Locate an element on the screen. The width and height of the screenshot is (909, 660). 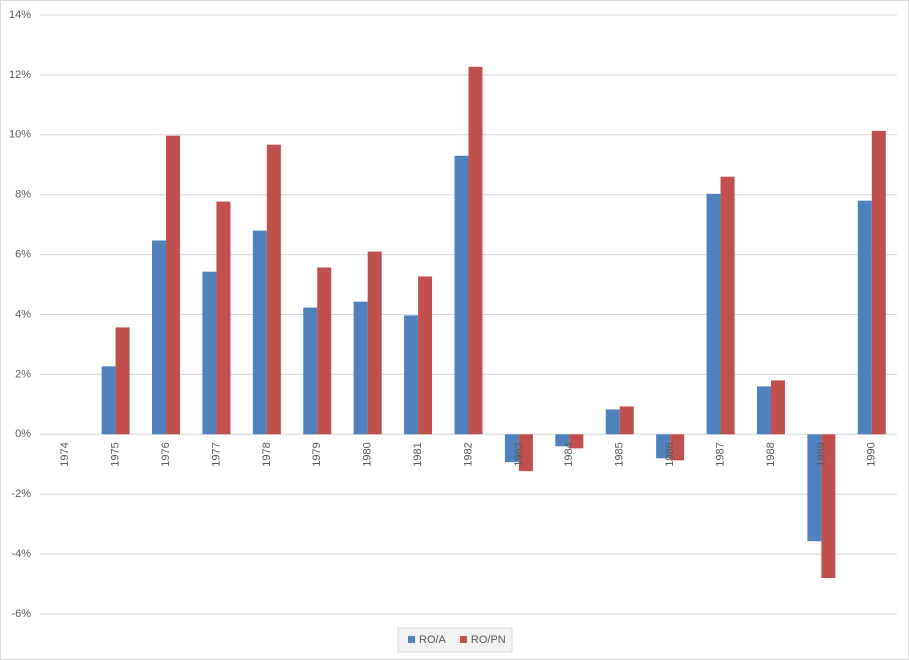
y-tick-label: 14% is located at coordinates (20, 15).